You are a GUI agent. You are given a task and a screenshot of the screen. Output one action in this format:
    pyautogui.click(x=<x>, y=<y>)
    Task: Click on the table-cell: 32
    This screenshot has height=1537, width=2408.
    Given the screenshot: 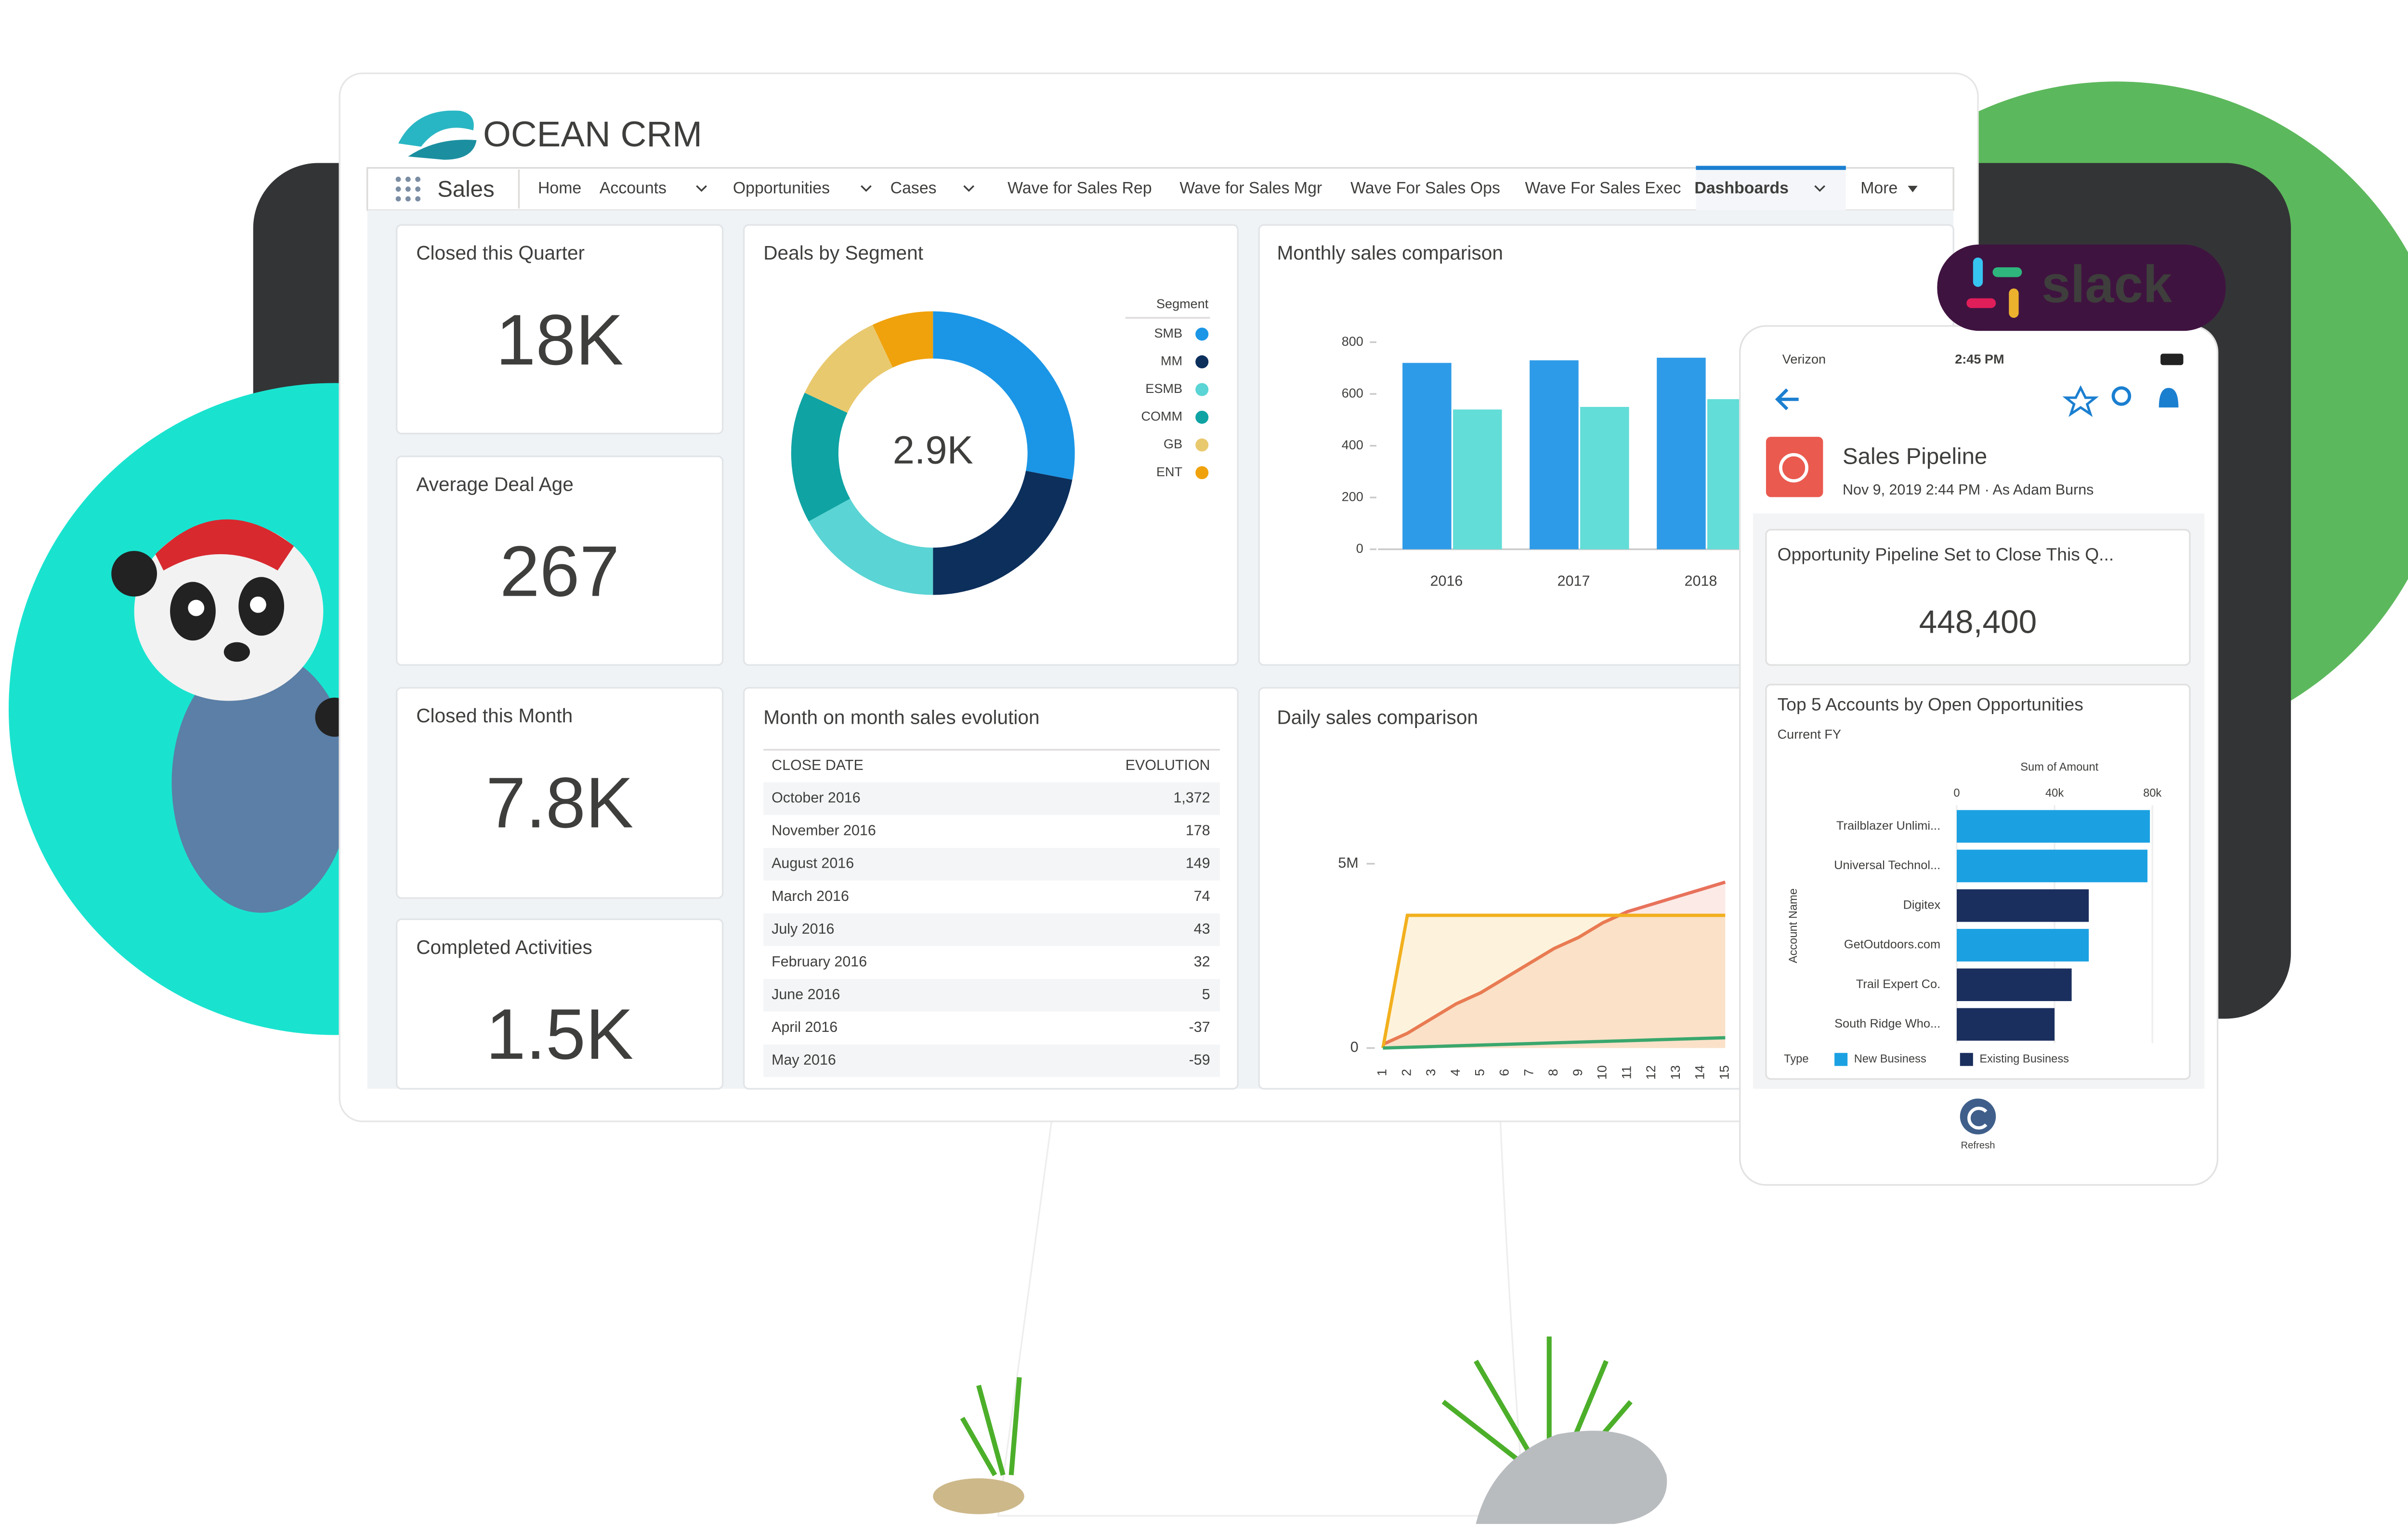 What is the action you would take?
    pyautogui.click(x=1202, y=962)
    